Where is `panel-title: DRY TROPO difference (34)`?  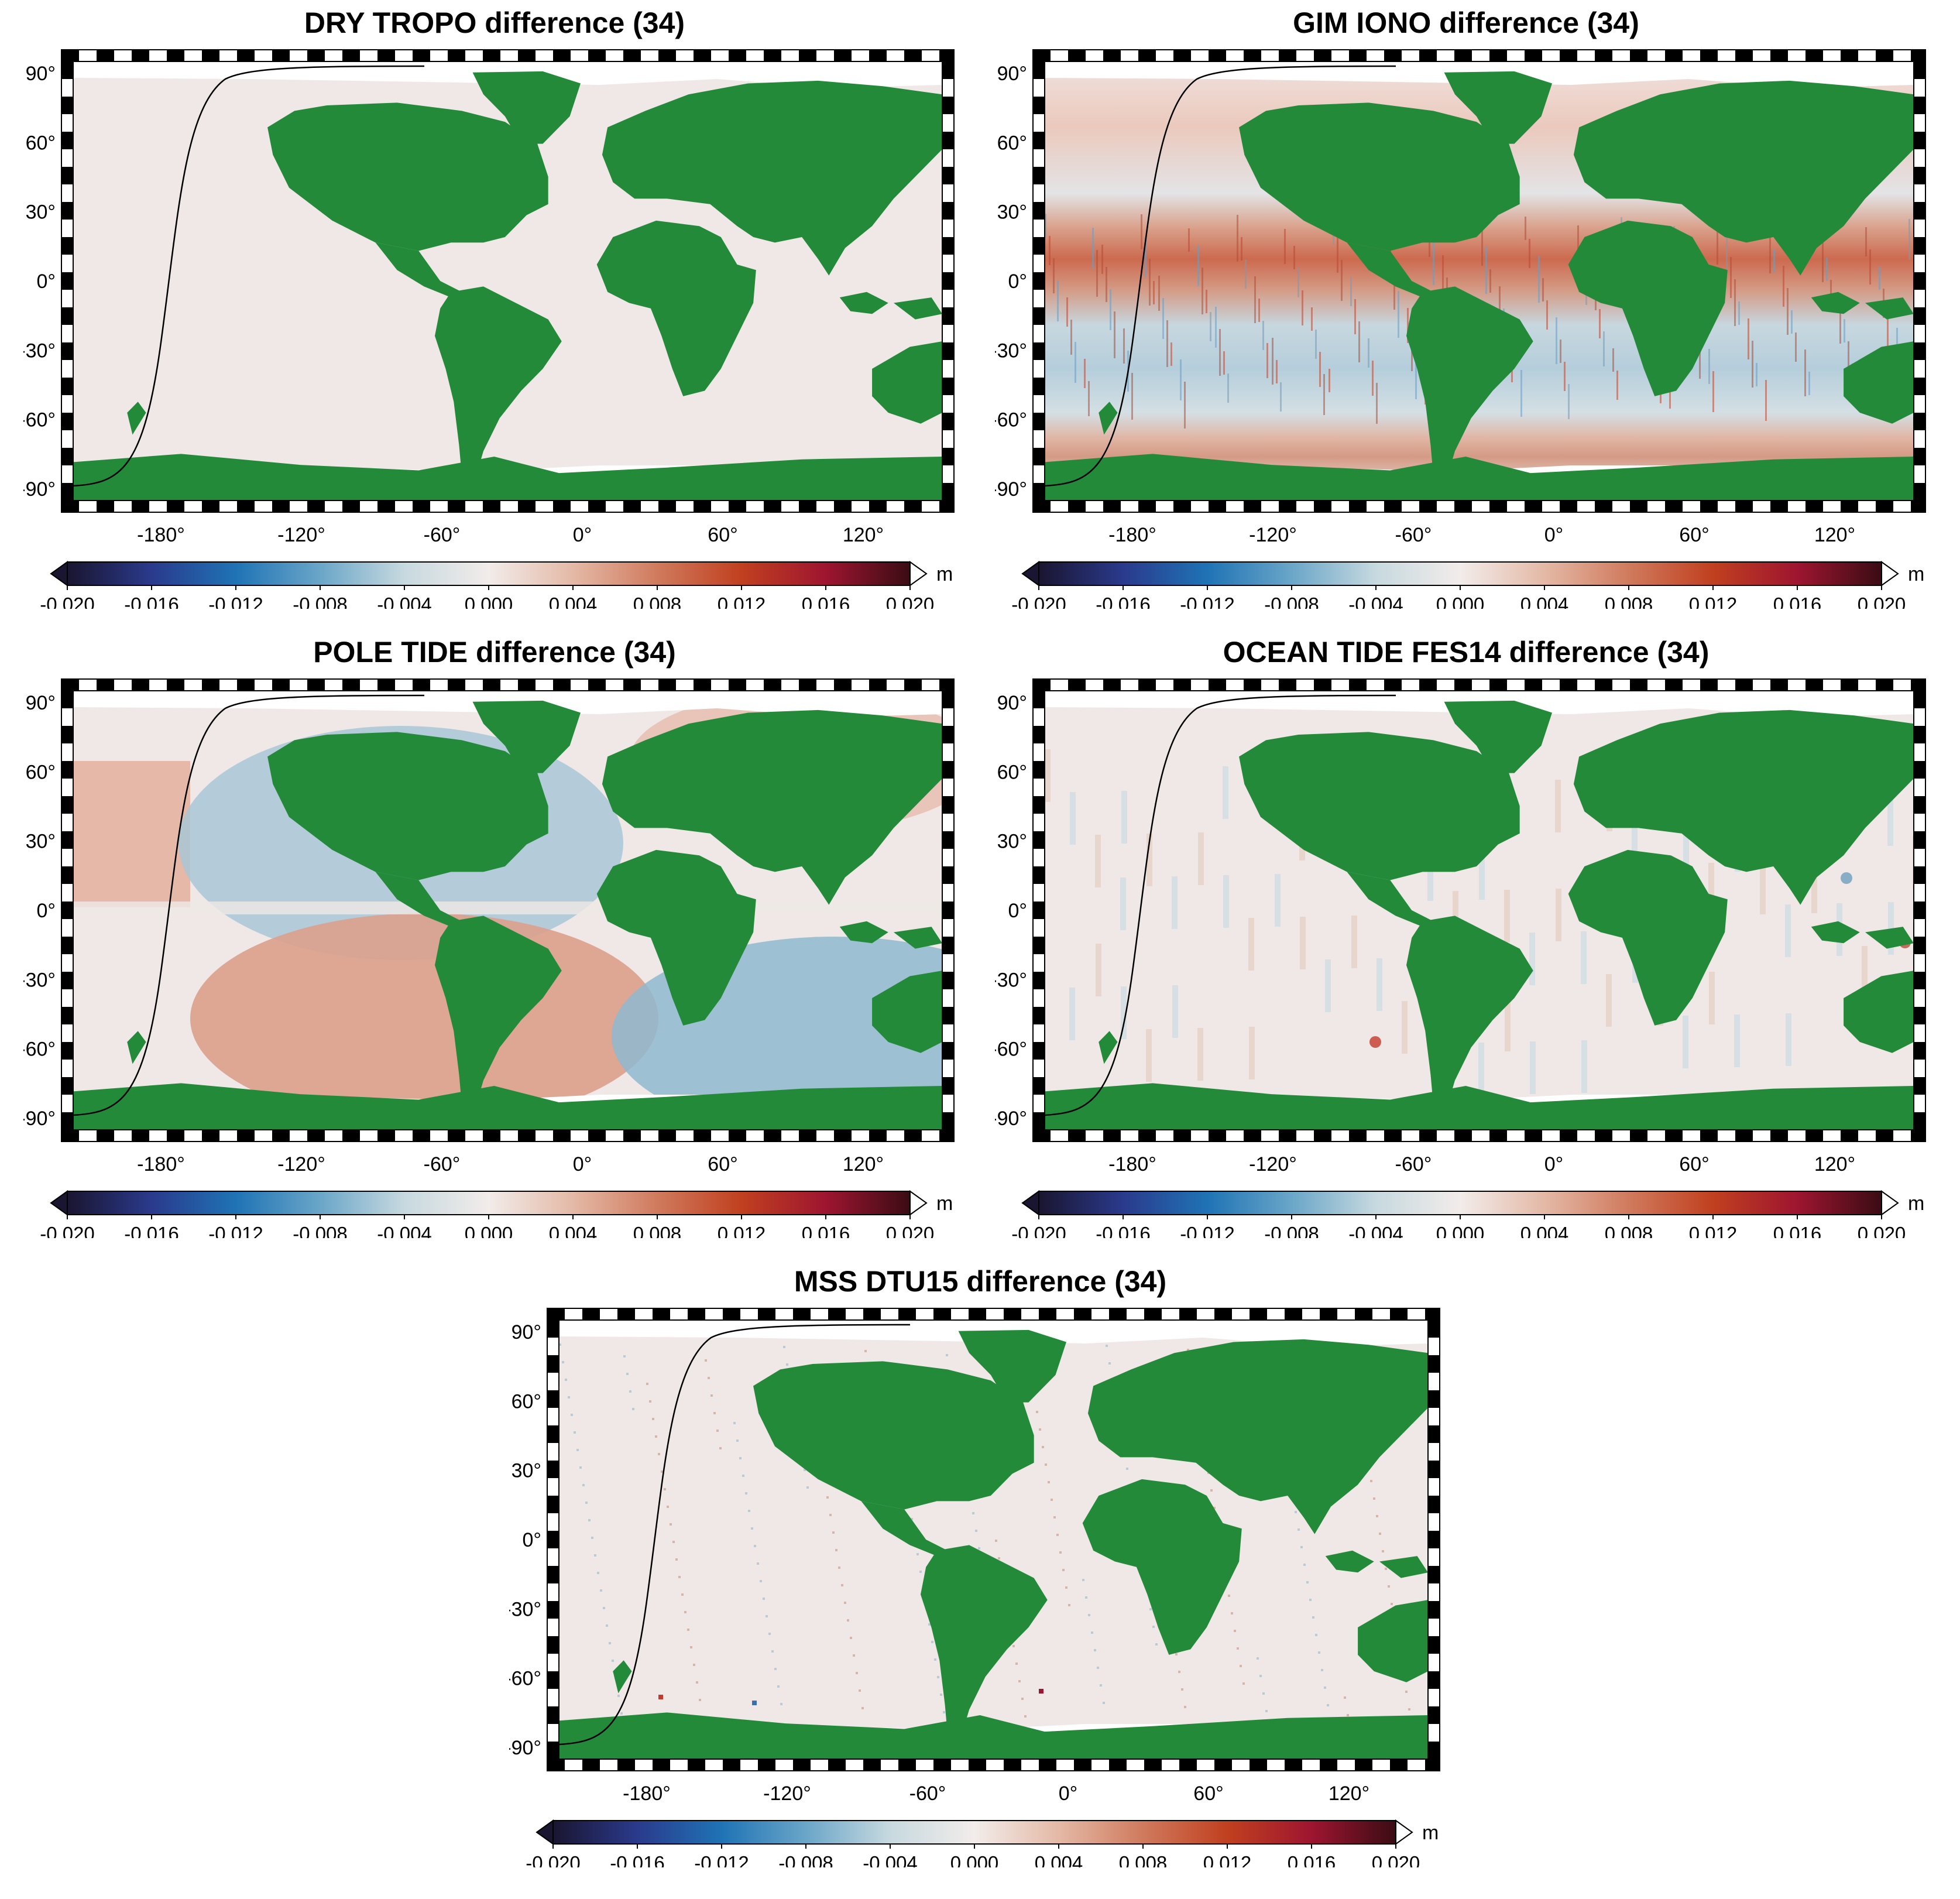 panel-title: DRY TROPO difference (34) is located at coordinates (494, 23).